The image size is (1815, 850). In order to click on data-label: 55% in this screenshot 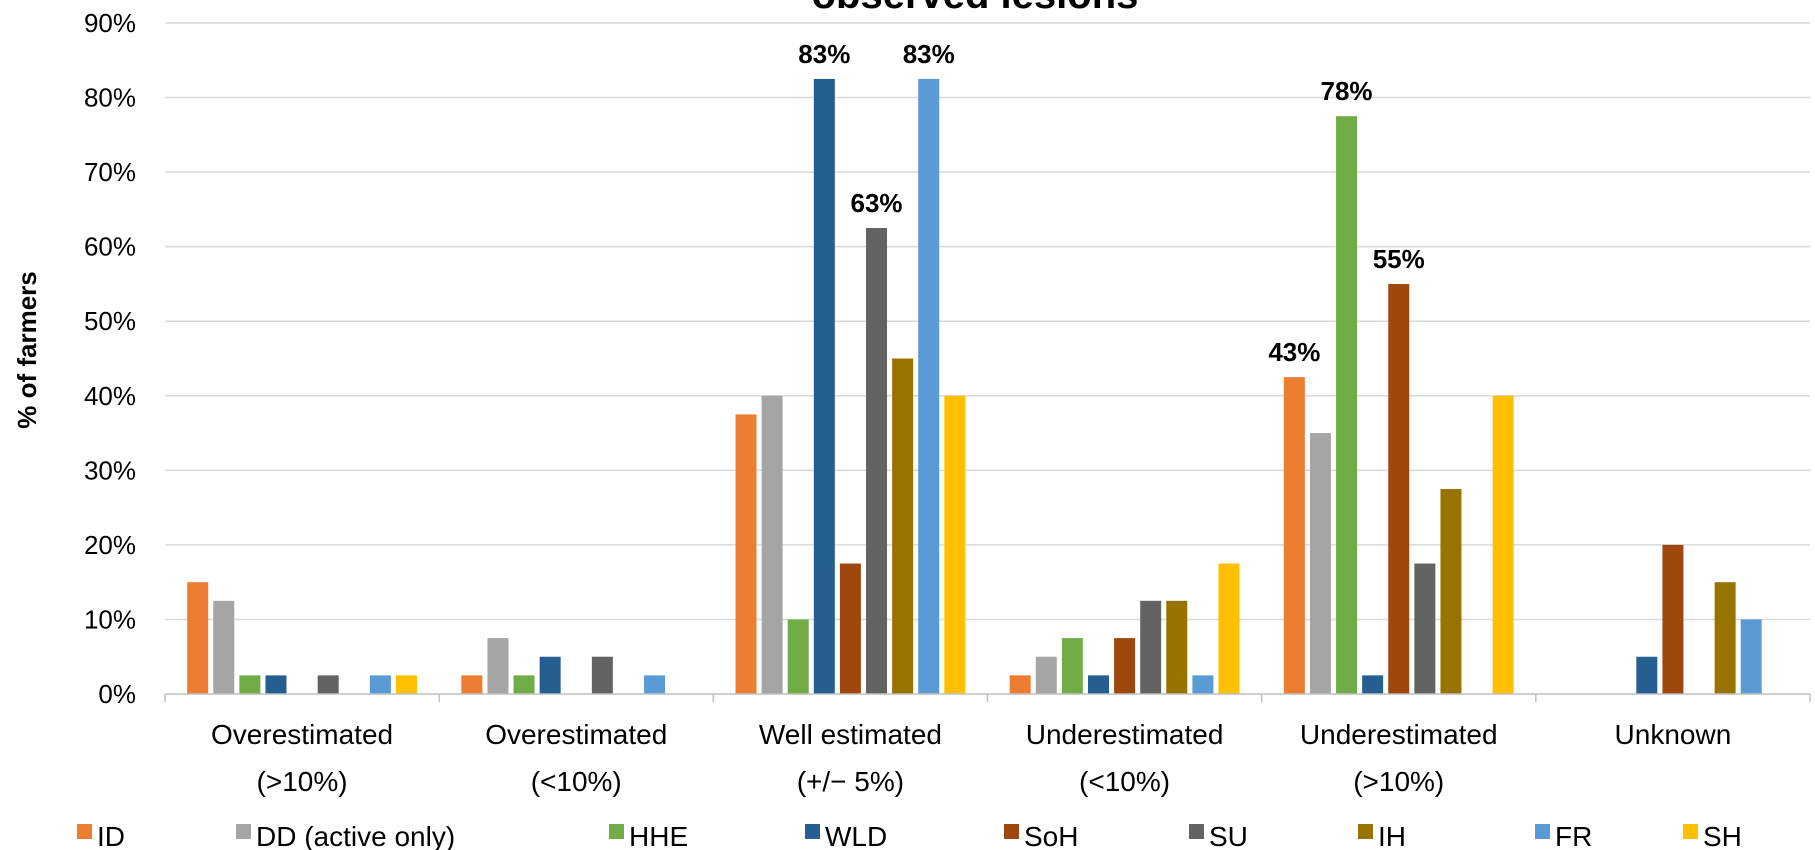, I will do `click(1399, 259)`.